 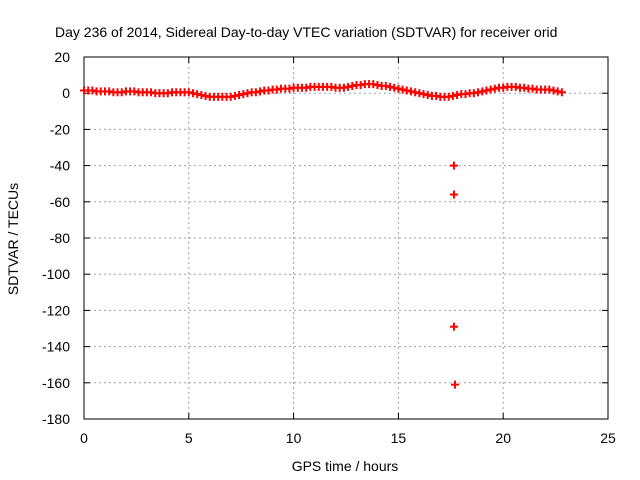 I want to click on x-tick-label: 5, so click(x=189, y=438).